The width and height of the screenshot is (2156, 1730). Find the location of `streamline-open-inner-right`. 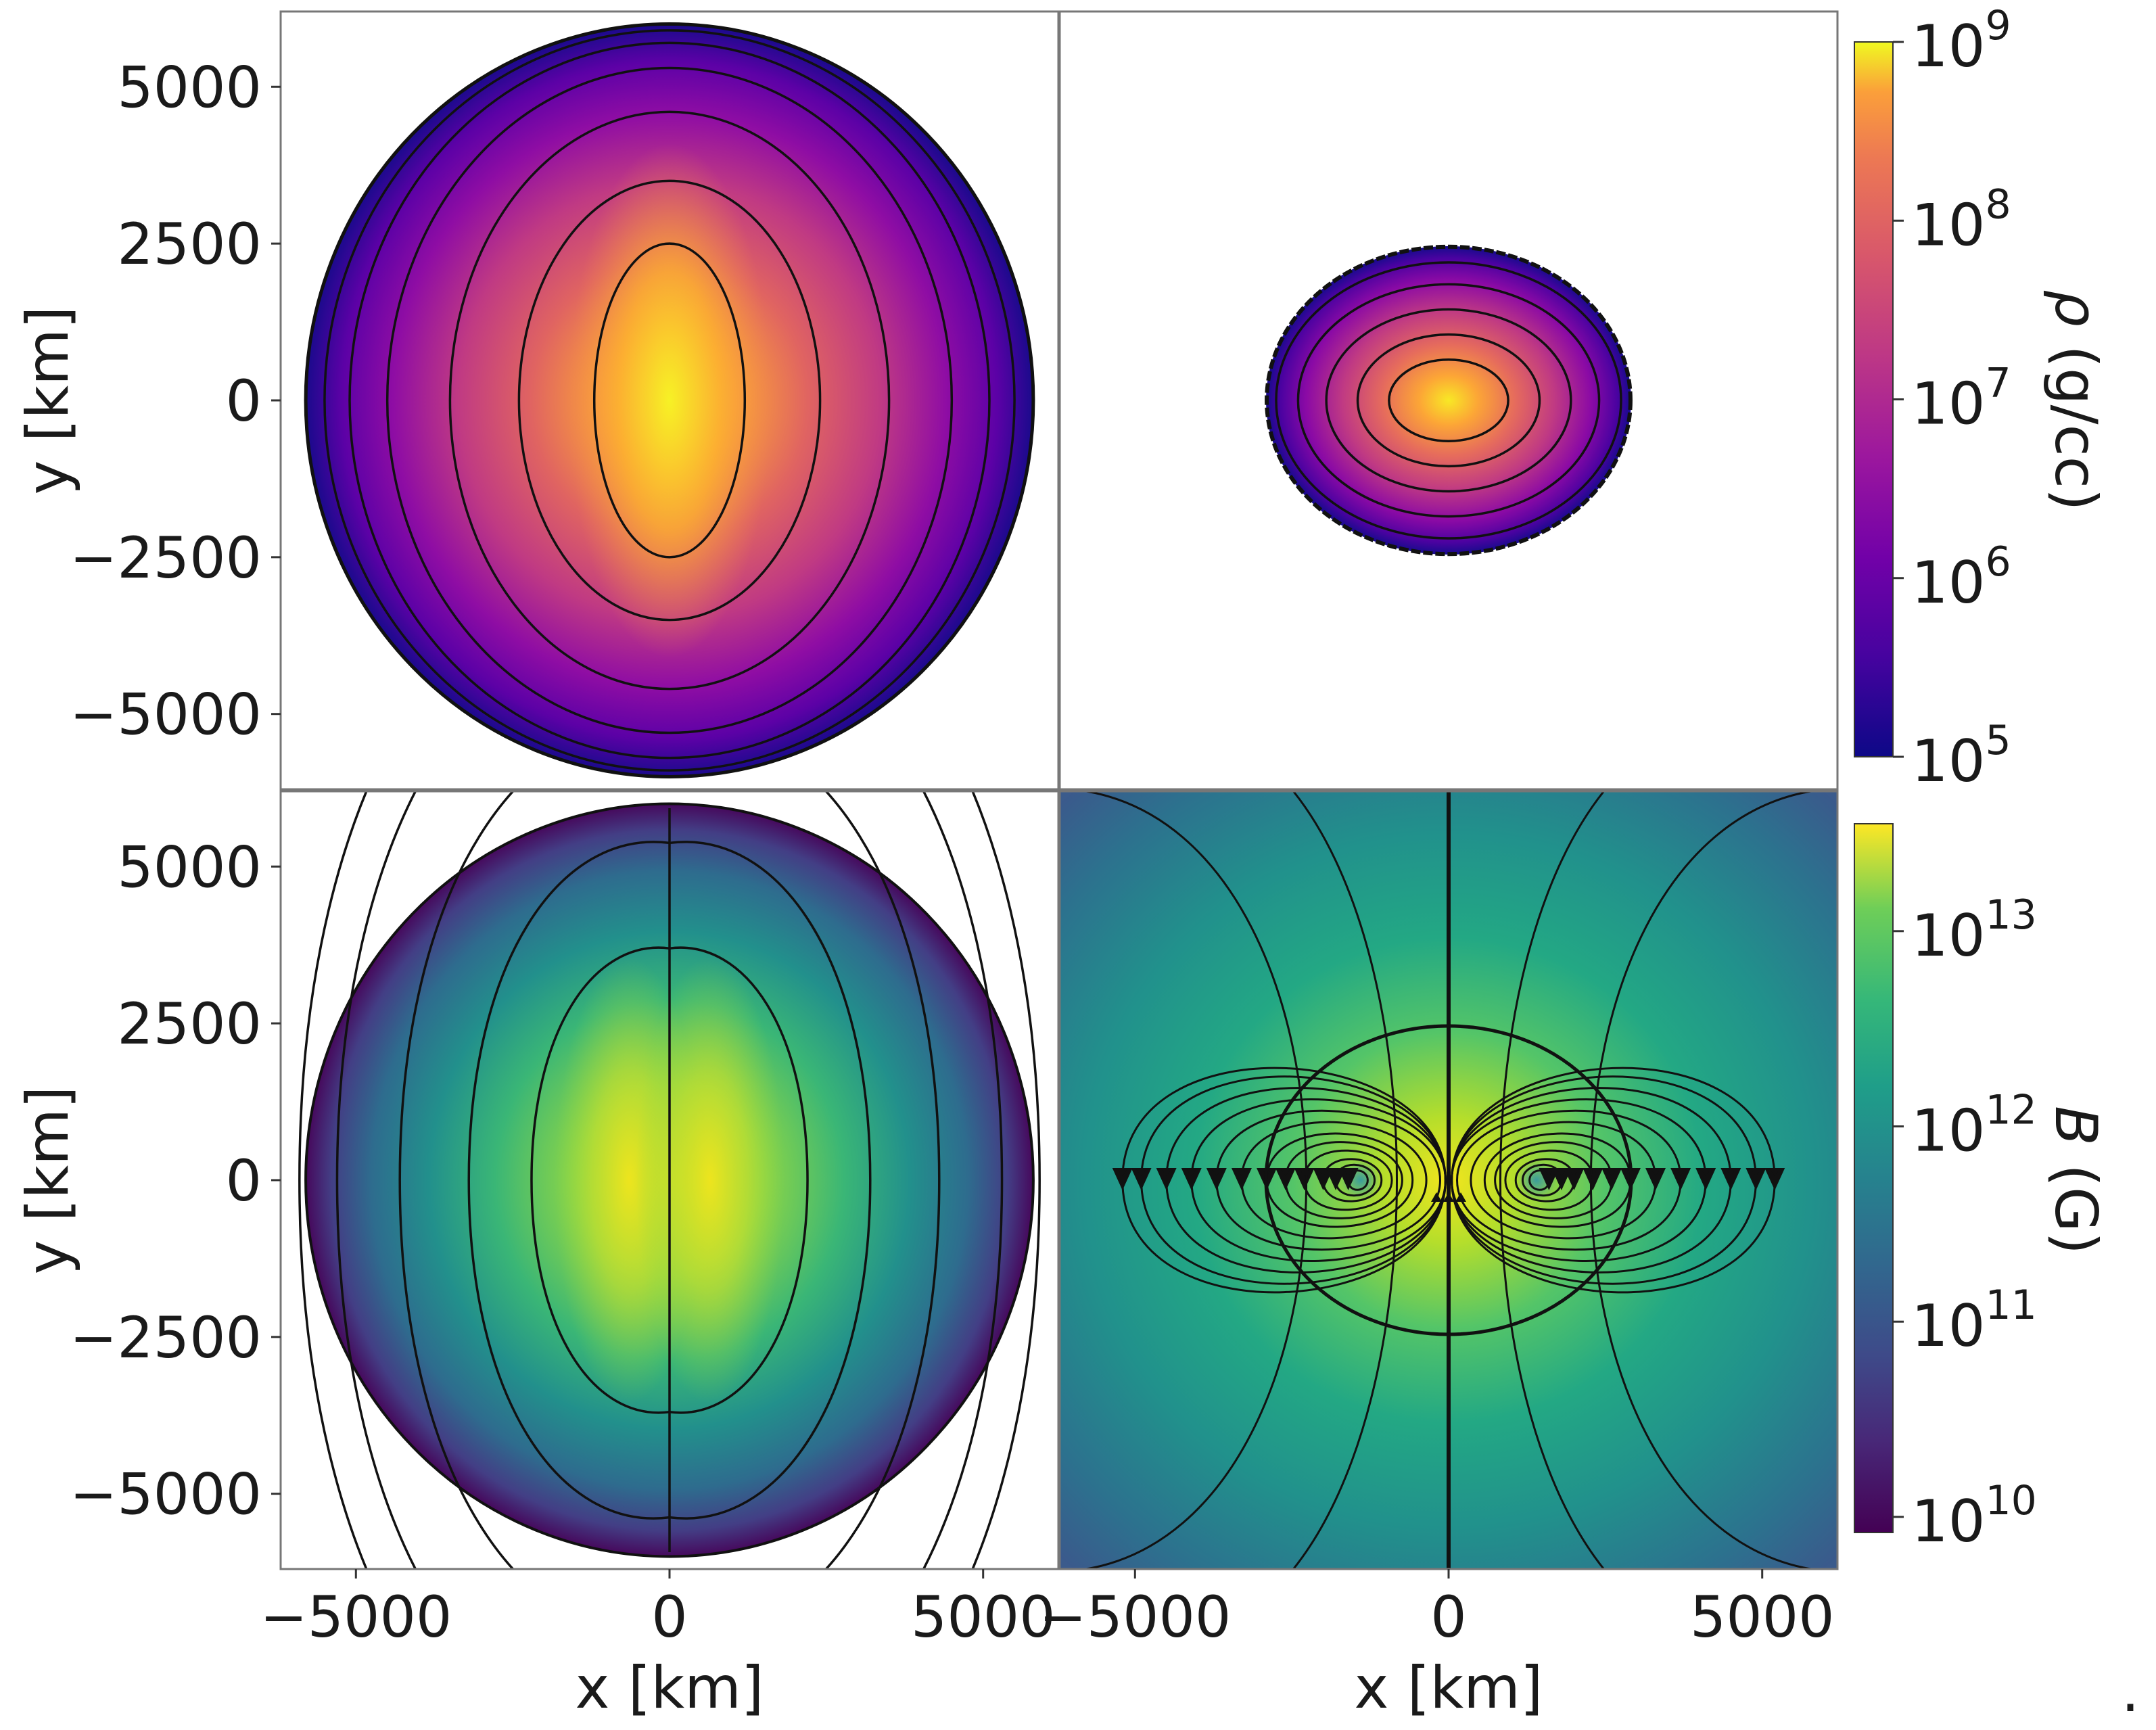

streamline-open-inner-right is located at coordinates (1552, 1180).